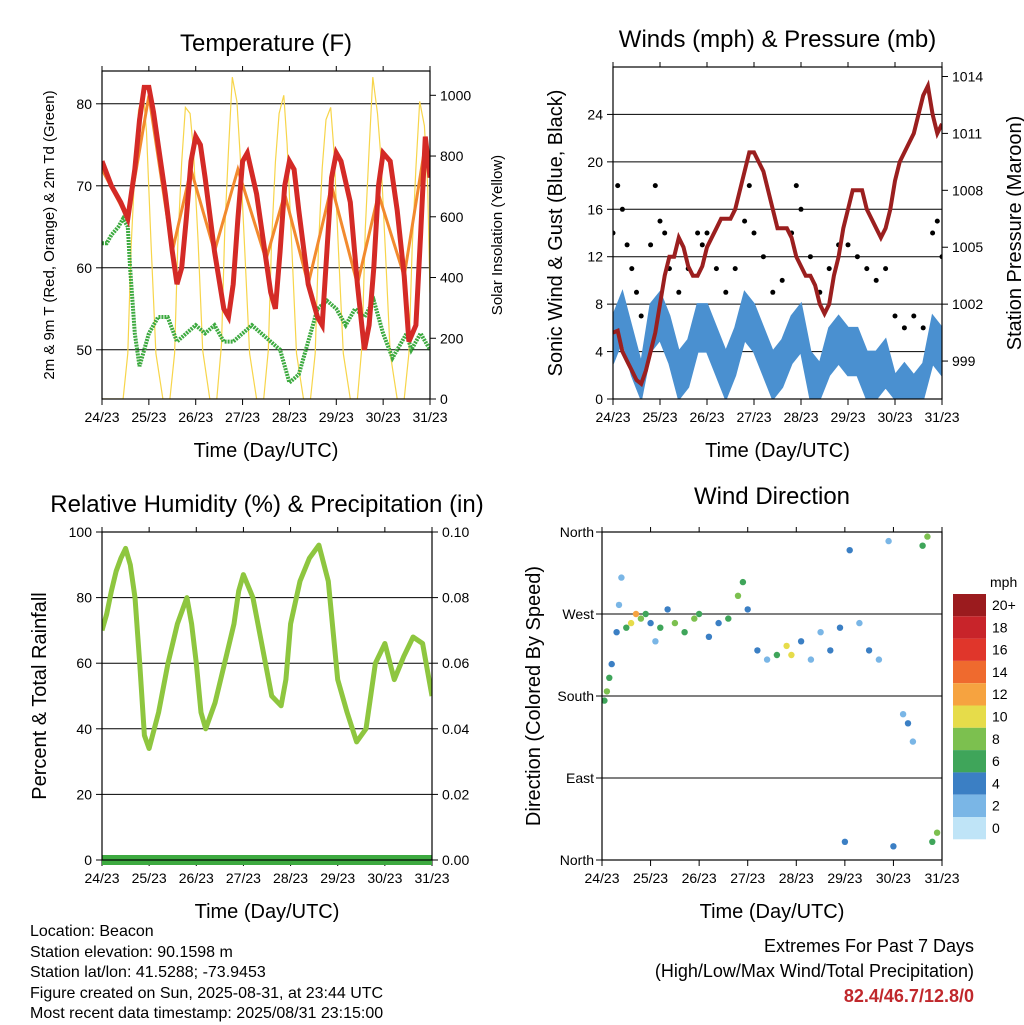 The width and height of the screenshot is (1024, 1025). Describe the element at coordinates (455, 729) in the screenshot. I see `y-right-tick-label: 0.04` at that location.